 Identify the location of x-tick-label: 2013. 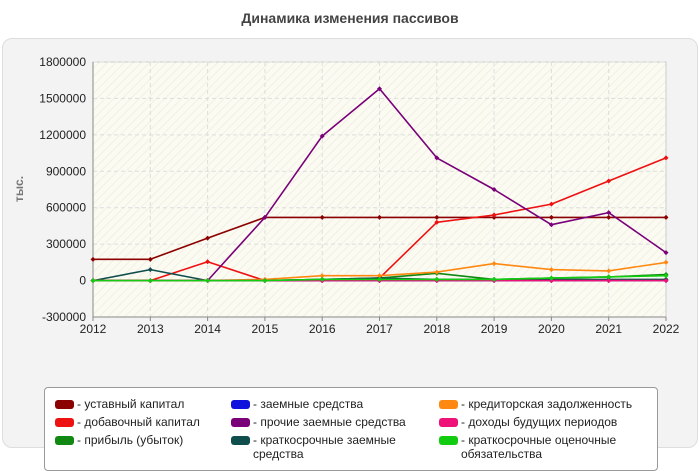
(150, 329).